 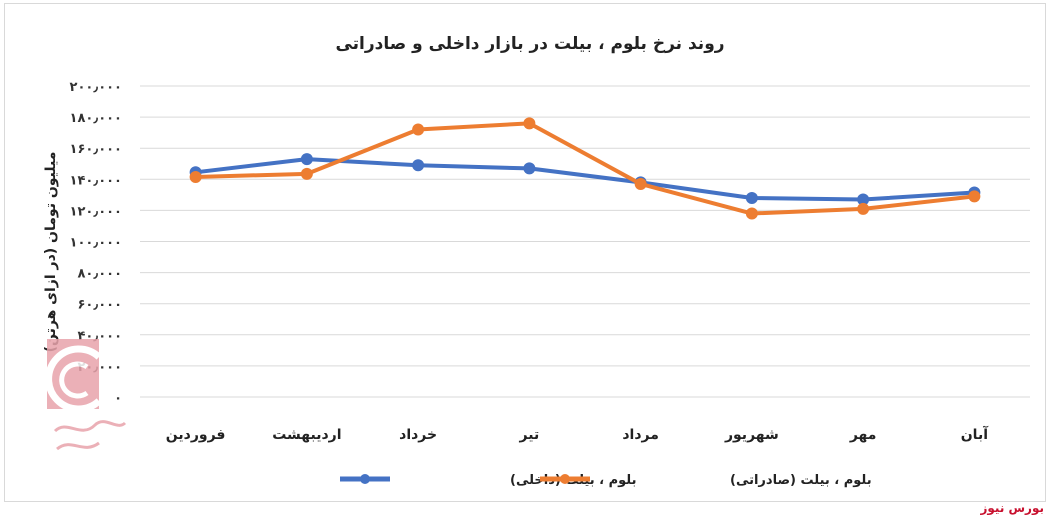 I want to click on y-tick-label: ۱۲۰٫۰۰۰, so click(x=96, y=211).